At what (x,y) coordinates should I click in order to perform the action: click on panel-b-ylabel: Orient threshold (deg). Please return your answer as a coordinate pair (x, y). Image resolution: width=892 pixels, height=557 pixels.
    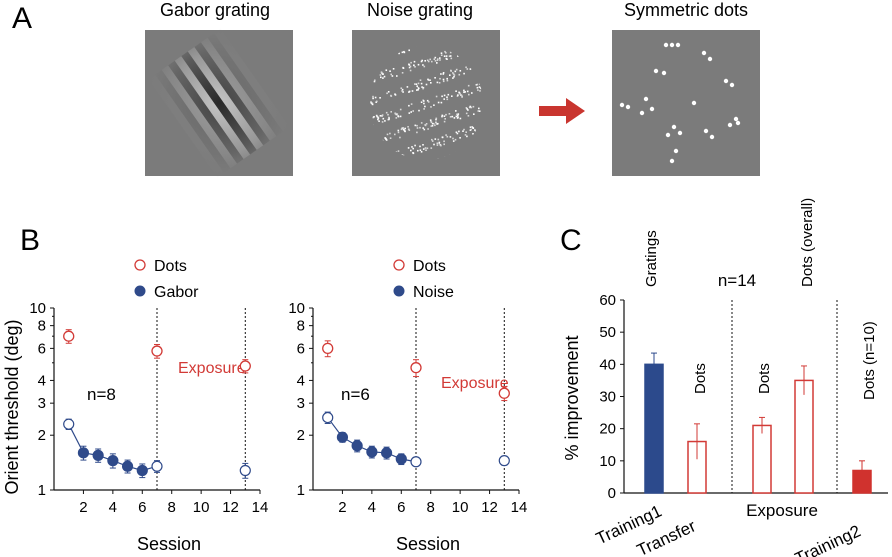
    Looking at the image, I should click on (12, 406).